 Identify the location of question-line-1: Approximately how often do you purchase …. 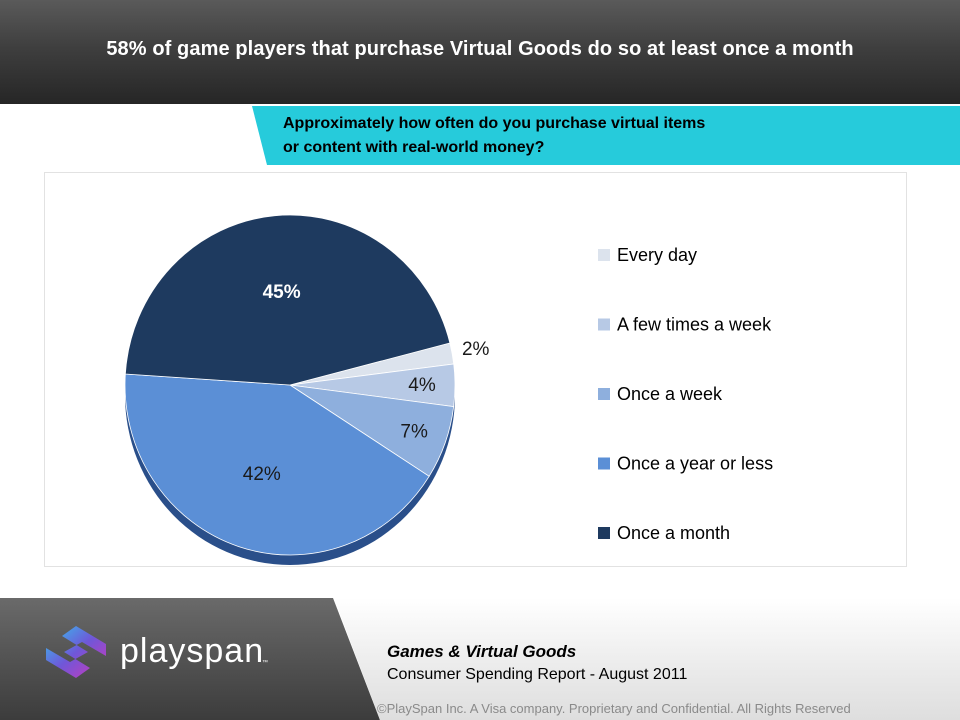
(494, 123).